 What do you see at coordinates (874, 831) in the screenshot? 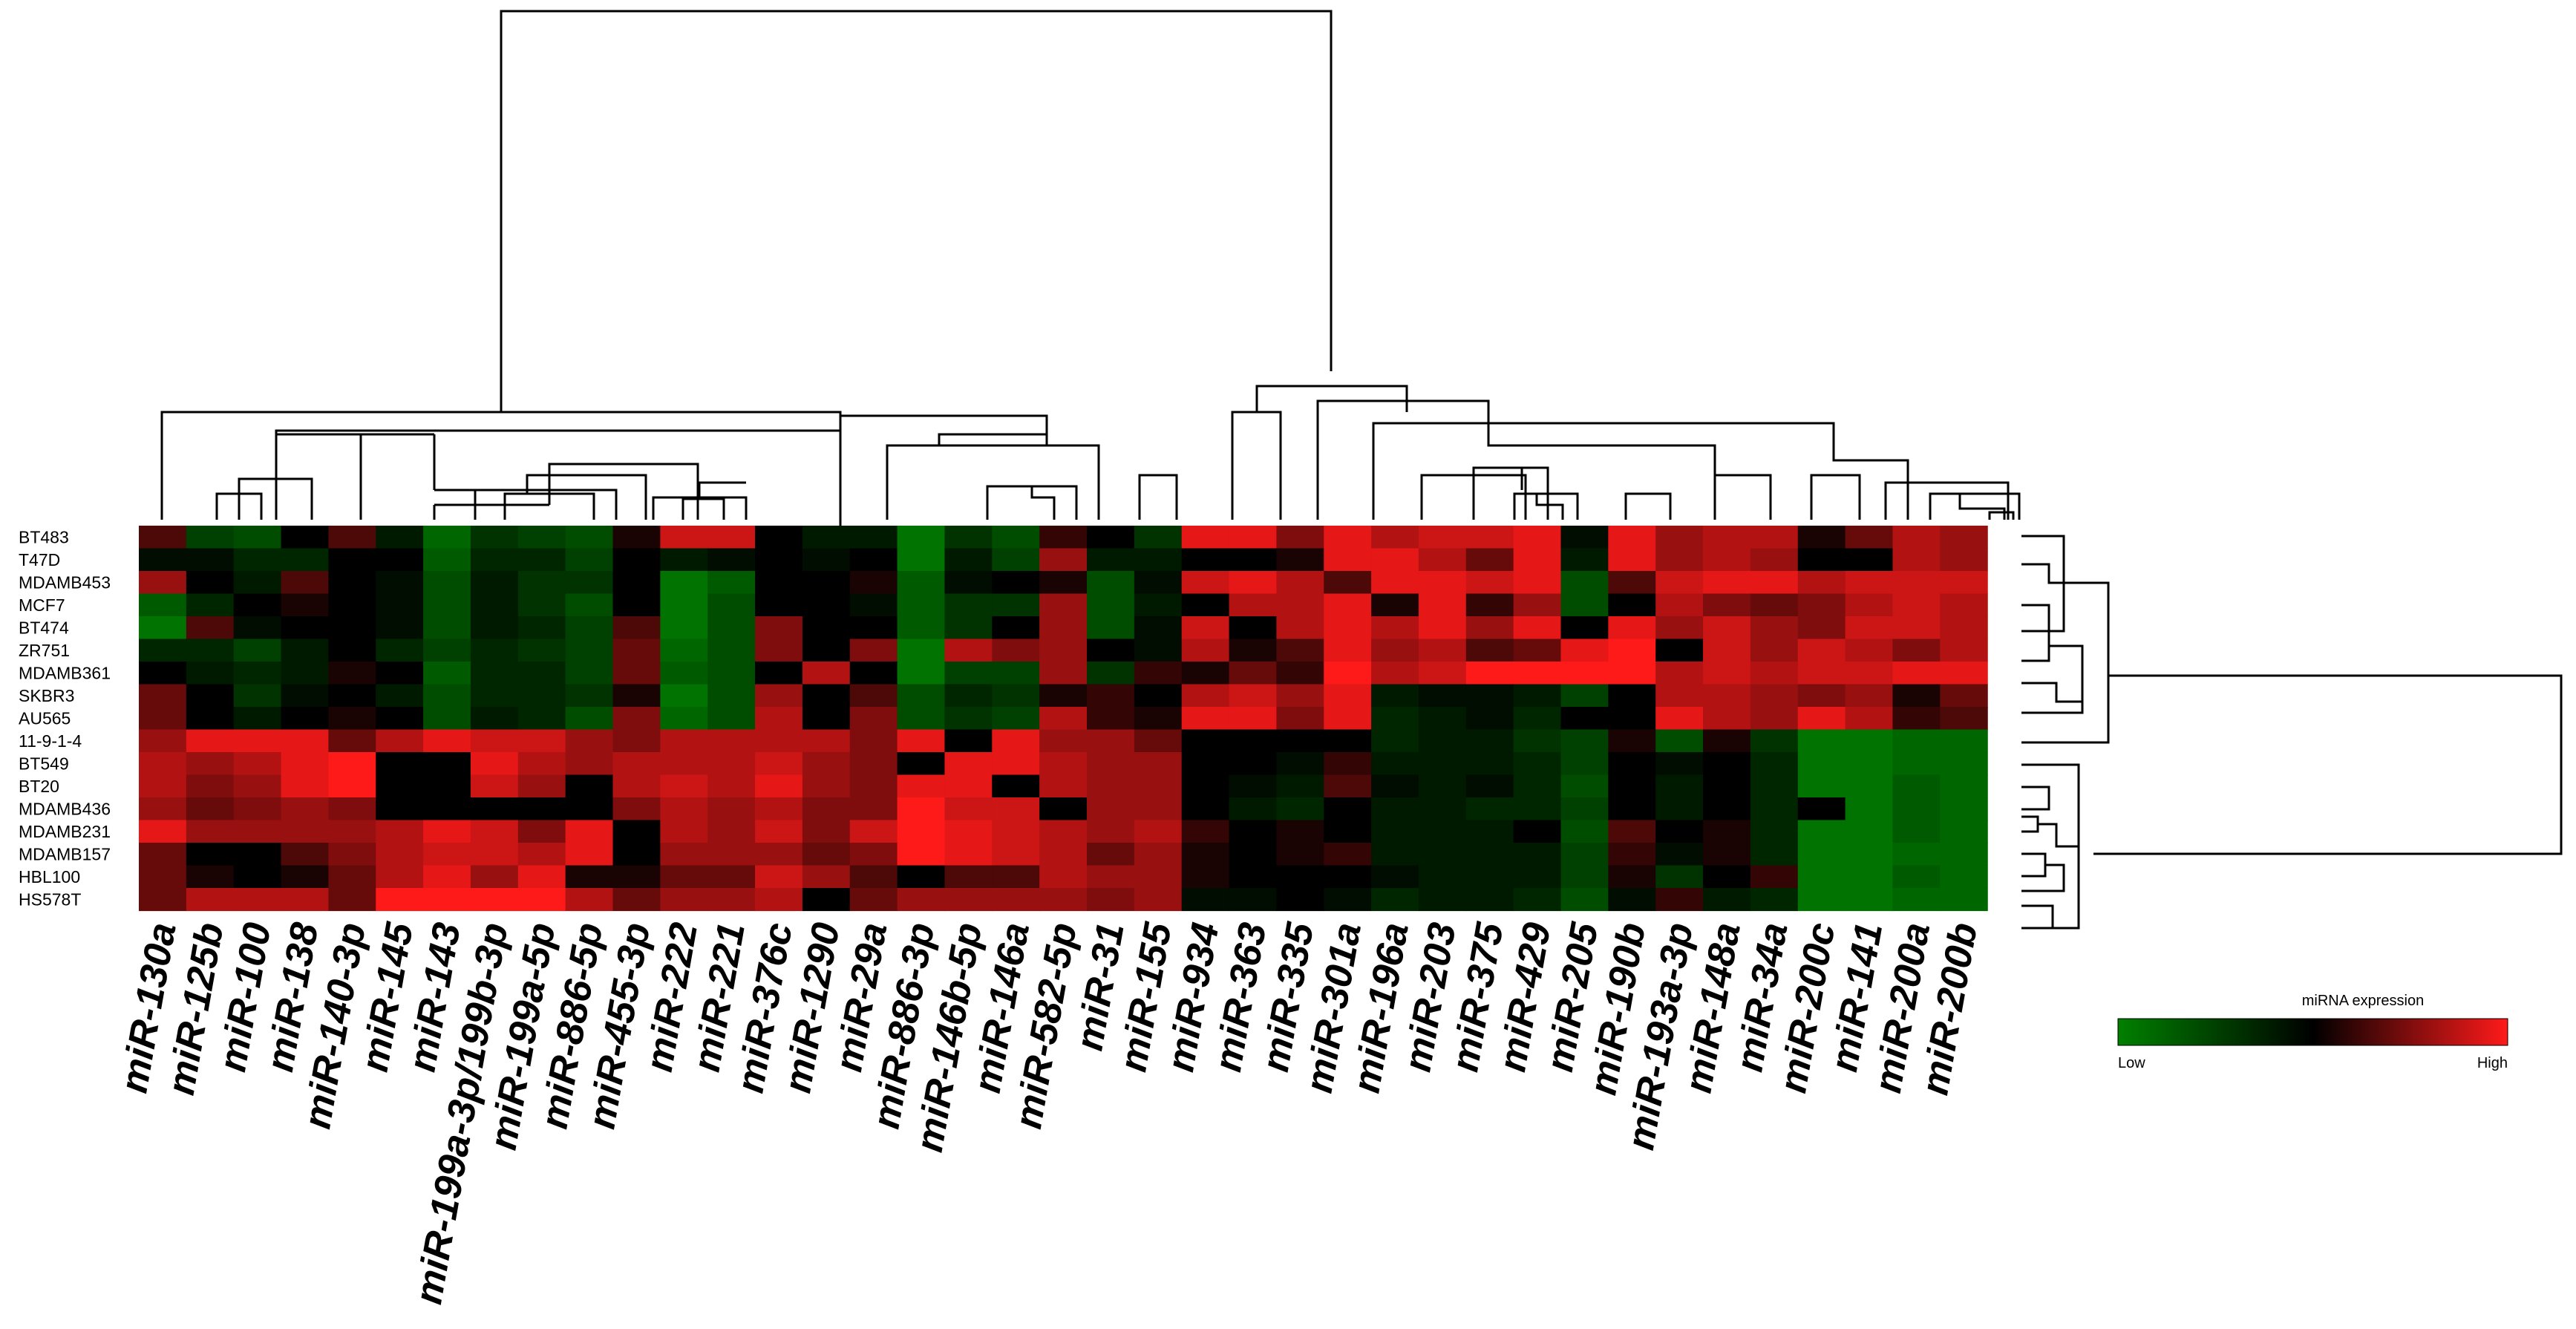
I see `heatmap-cell-MDAMB231-miR-29a` at bounding box center [874, 831].